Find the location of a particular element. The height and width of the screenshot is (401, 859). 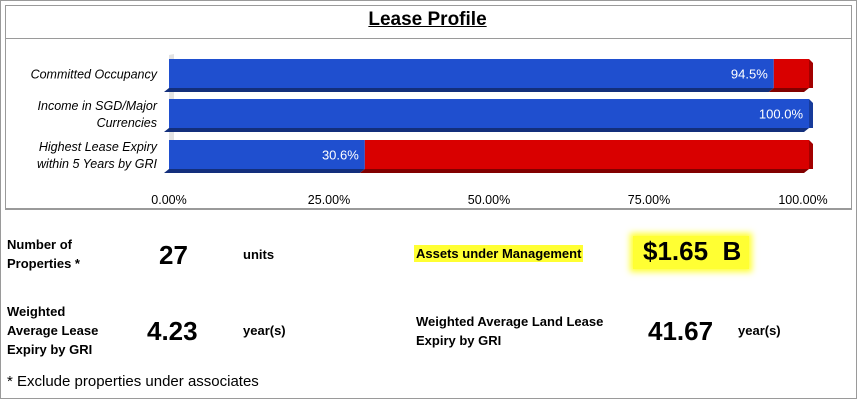

aum-value: $1.65 B is located at coordinates (691, 252).